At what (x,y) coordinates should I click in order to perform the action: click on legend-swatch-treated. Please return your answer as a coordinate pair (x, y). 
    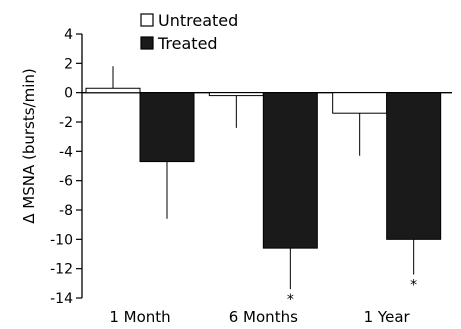
    Looking at the image, I should click on (147, 43).